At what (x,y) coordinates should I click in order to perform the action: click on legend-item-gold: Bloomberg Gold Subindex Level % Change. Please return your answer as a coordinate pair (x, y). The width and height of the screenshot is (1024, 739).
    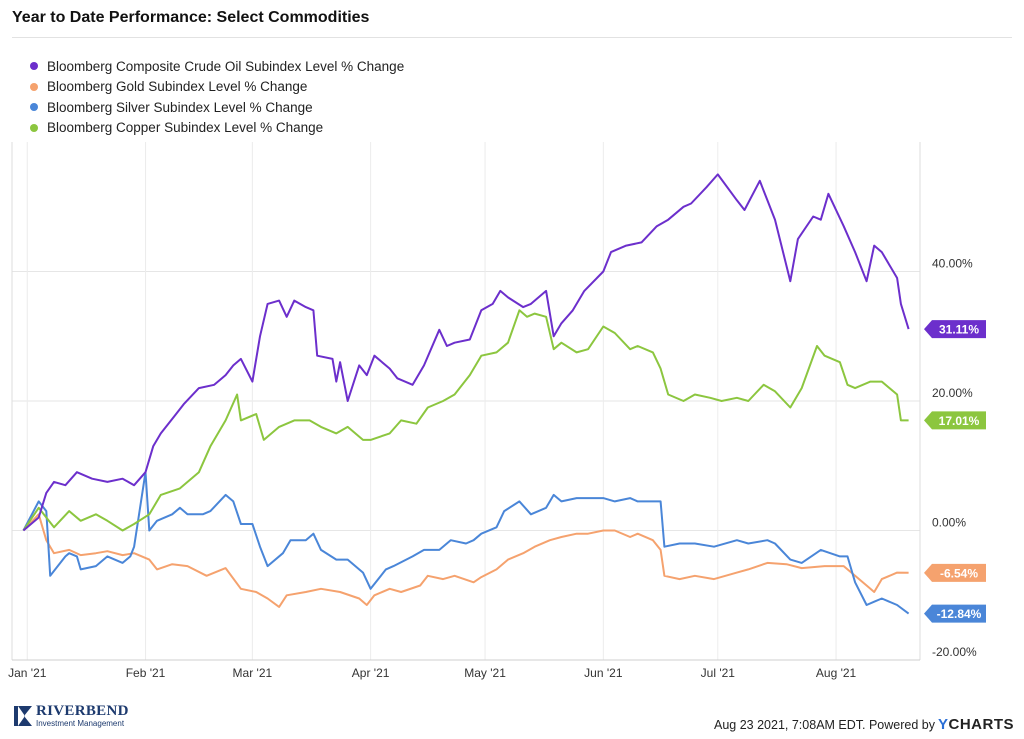
    Looking at the image, I should click on (217, 87).